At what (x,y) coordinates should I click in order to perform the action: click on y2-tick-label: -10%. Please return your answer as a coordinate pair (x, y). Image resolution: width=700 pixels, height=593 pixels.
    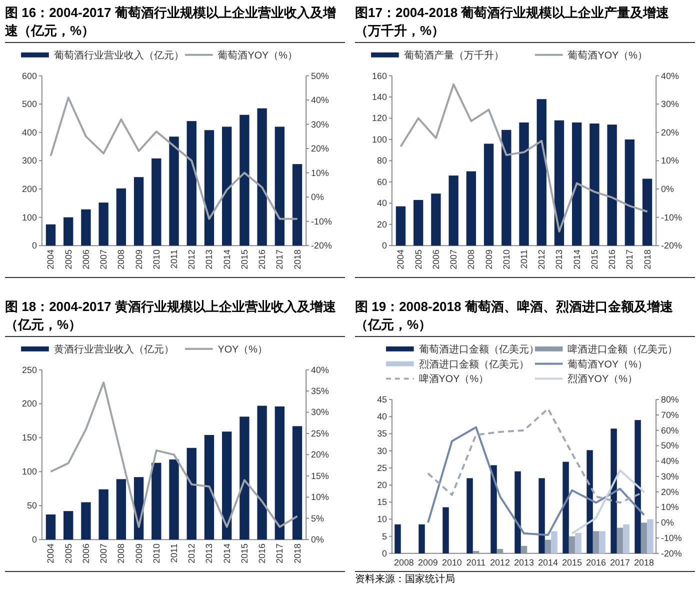
    Looking at the image, I should click on (671, 537).